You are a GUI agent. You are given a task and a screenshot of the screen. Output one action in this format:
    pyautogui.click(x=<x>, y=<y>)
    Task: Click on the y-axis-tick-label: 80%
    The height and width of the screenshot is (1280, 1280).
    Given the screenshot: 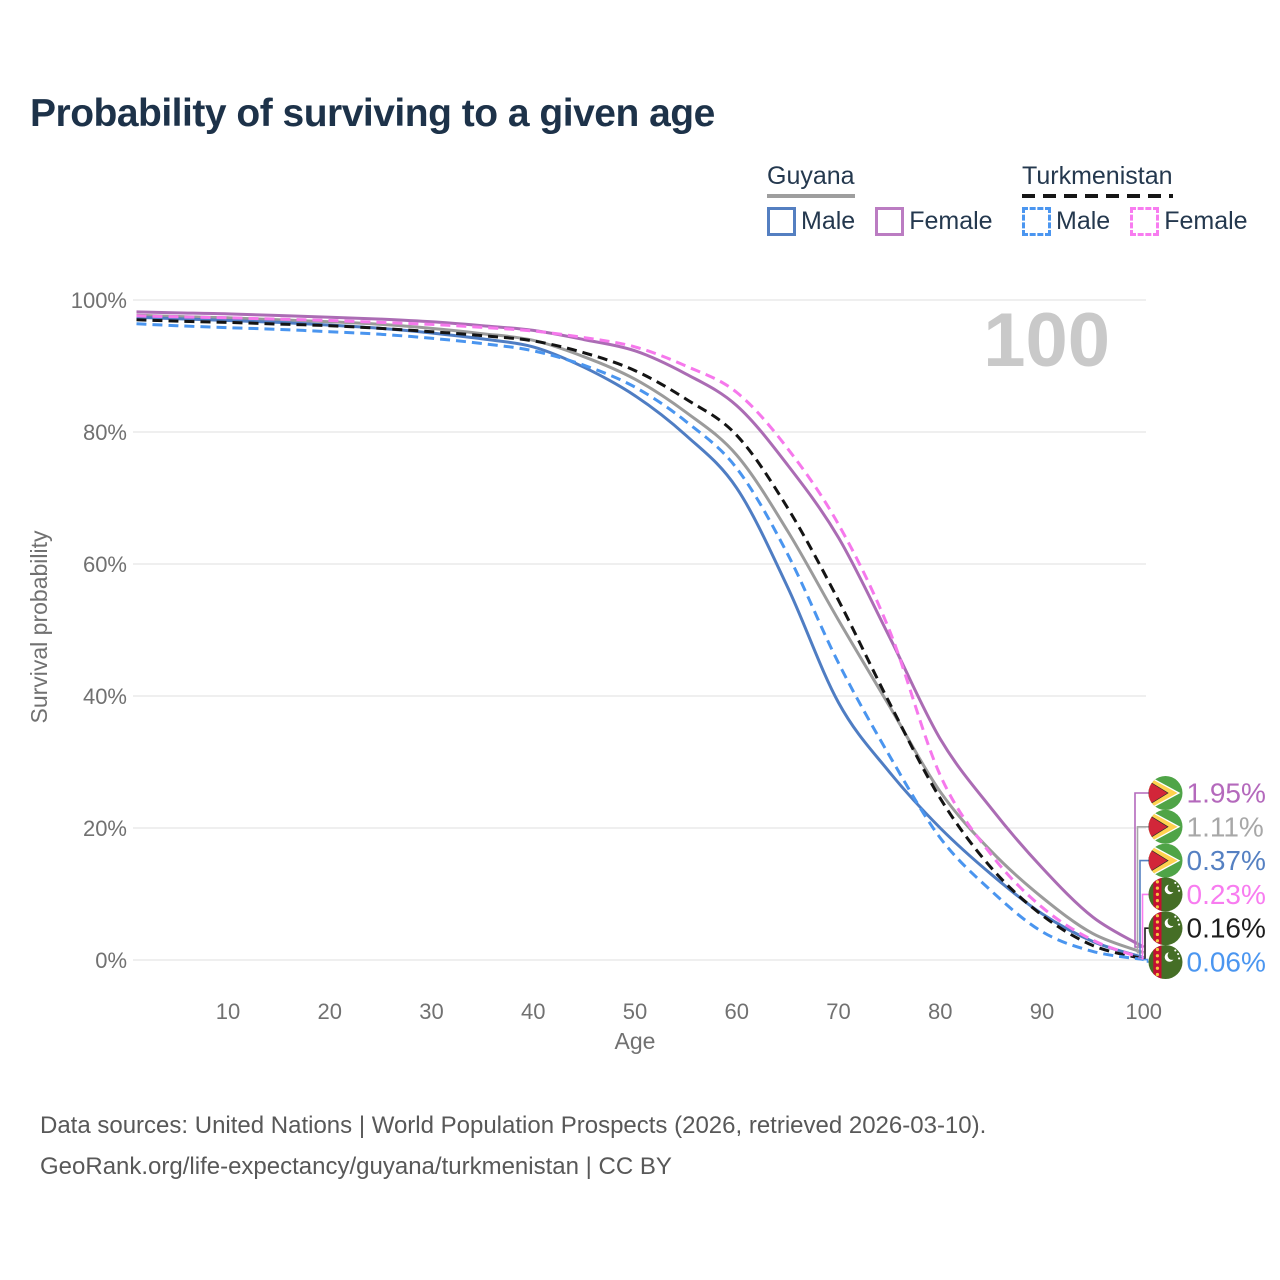 What is the action you would take?
    pyautogui.click(x=105, y=432)
    